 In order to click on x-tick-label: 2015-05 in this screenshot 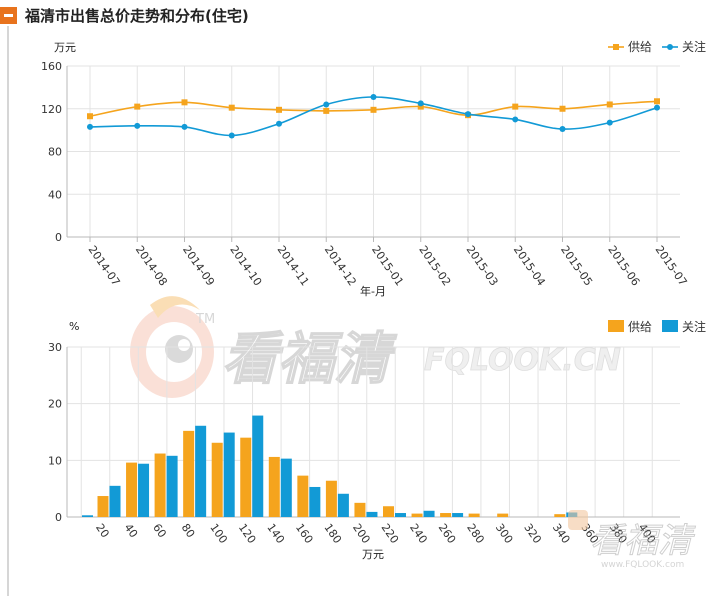, I will do `click(576, 265)`.